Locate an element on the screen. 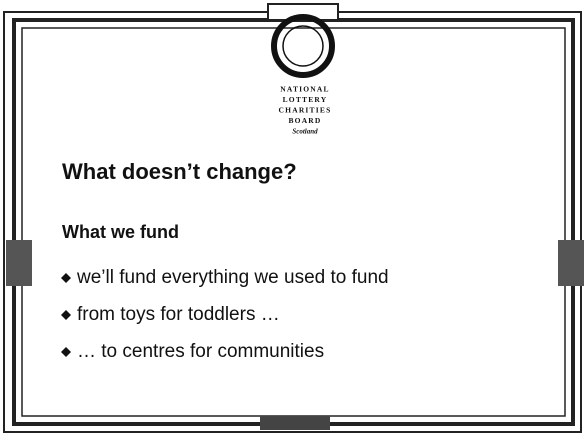 The width and height of the screenshot is (587, 447). slide-title: What doesn’t change? is located at coordinates (179, 171).